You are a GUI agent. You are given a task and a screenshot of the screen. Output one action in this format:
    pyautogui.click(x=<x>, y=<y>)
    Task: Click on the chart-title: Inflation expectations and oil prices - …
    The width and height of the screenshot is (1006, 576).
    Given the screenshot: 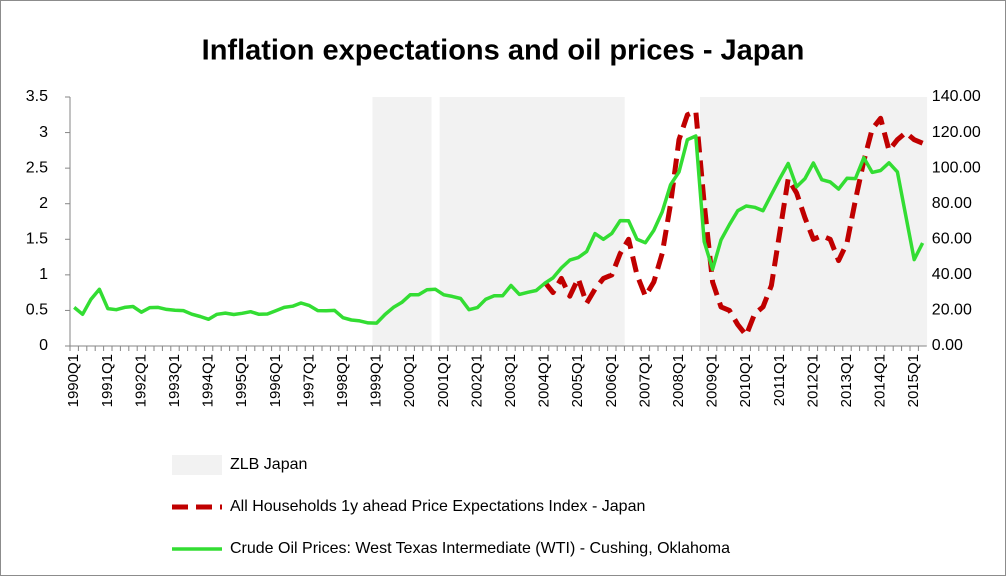 What is the action you would take?
    pyautogui.click(x=503, y=51)
    